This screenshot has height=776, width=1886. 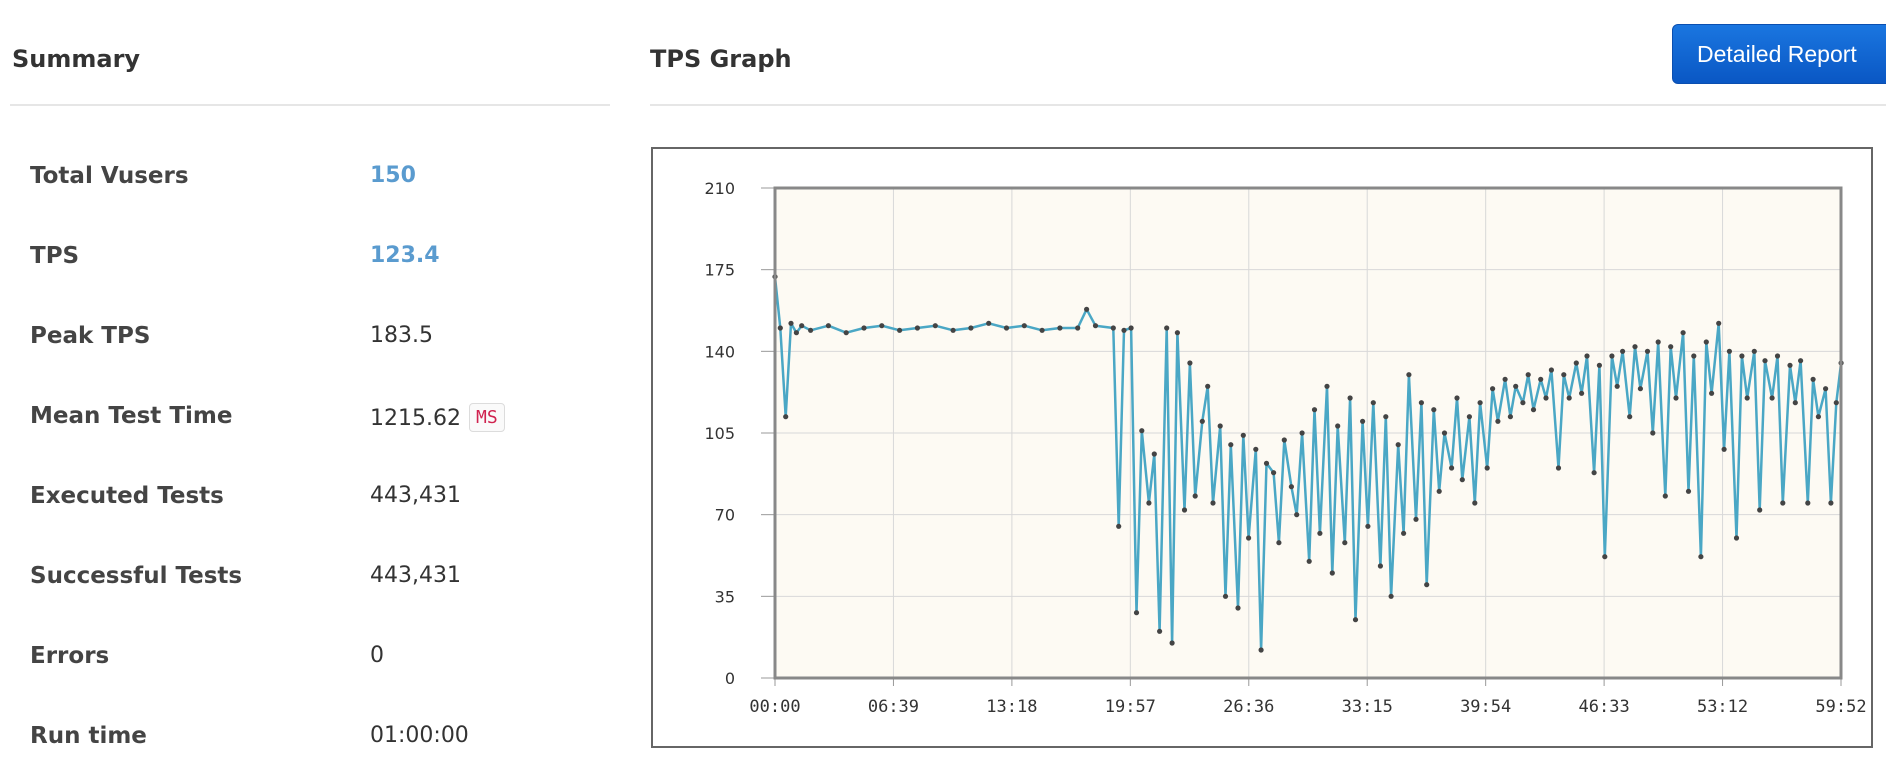 What do you see at coordinates (1130, 707) in the screenshot?
I see `x-tick-label: 19:57` at bounding box center [1130, 707].